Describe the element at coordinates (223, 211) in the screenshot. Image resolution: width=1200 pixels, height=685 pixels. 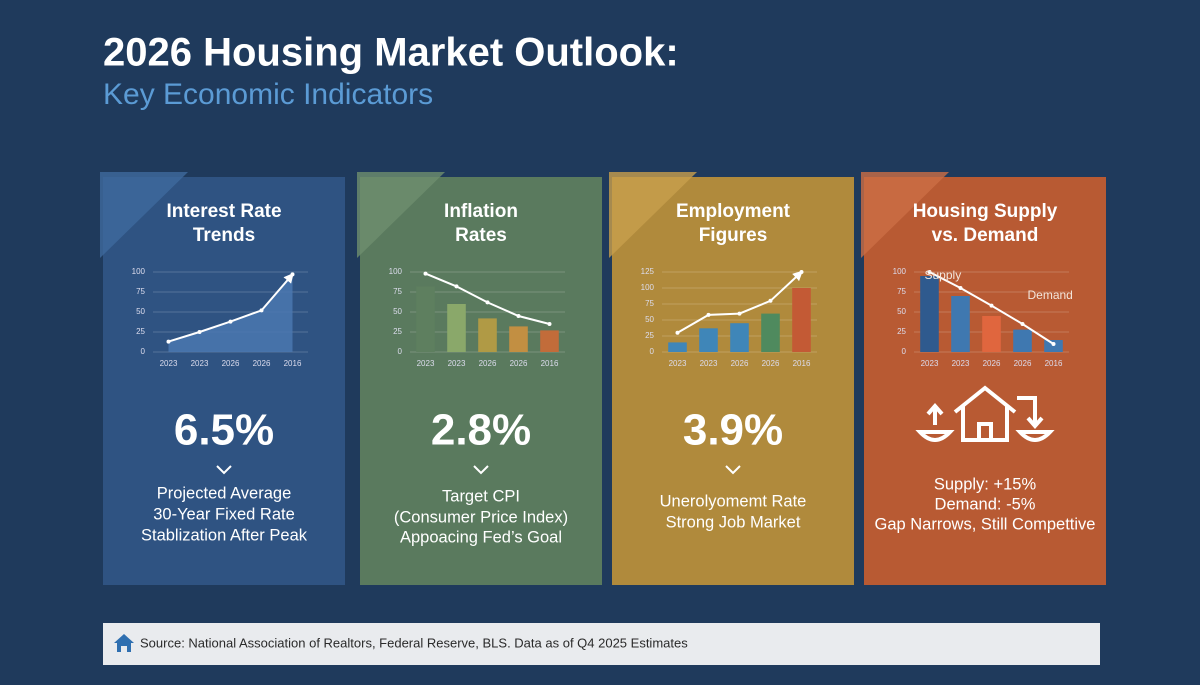
I see `card-title: Interest Rate` at that location.